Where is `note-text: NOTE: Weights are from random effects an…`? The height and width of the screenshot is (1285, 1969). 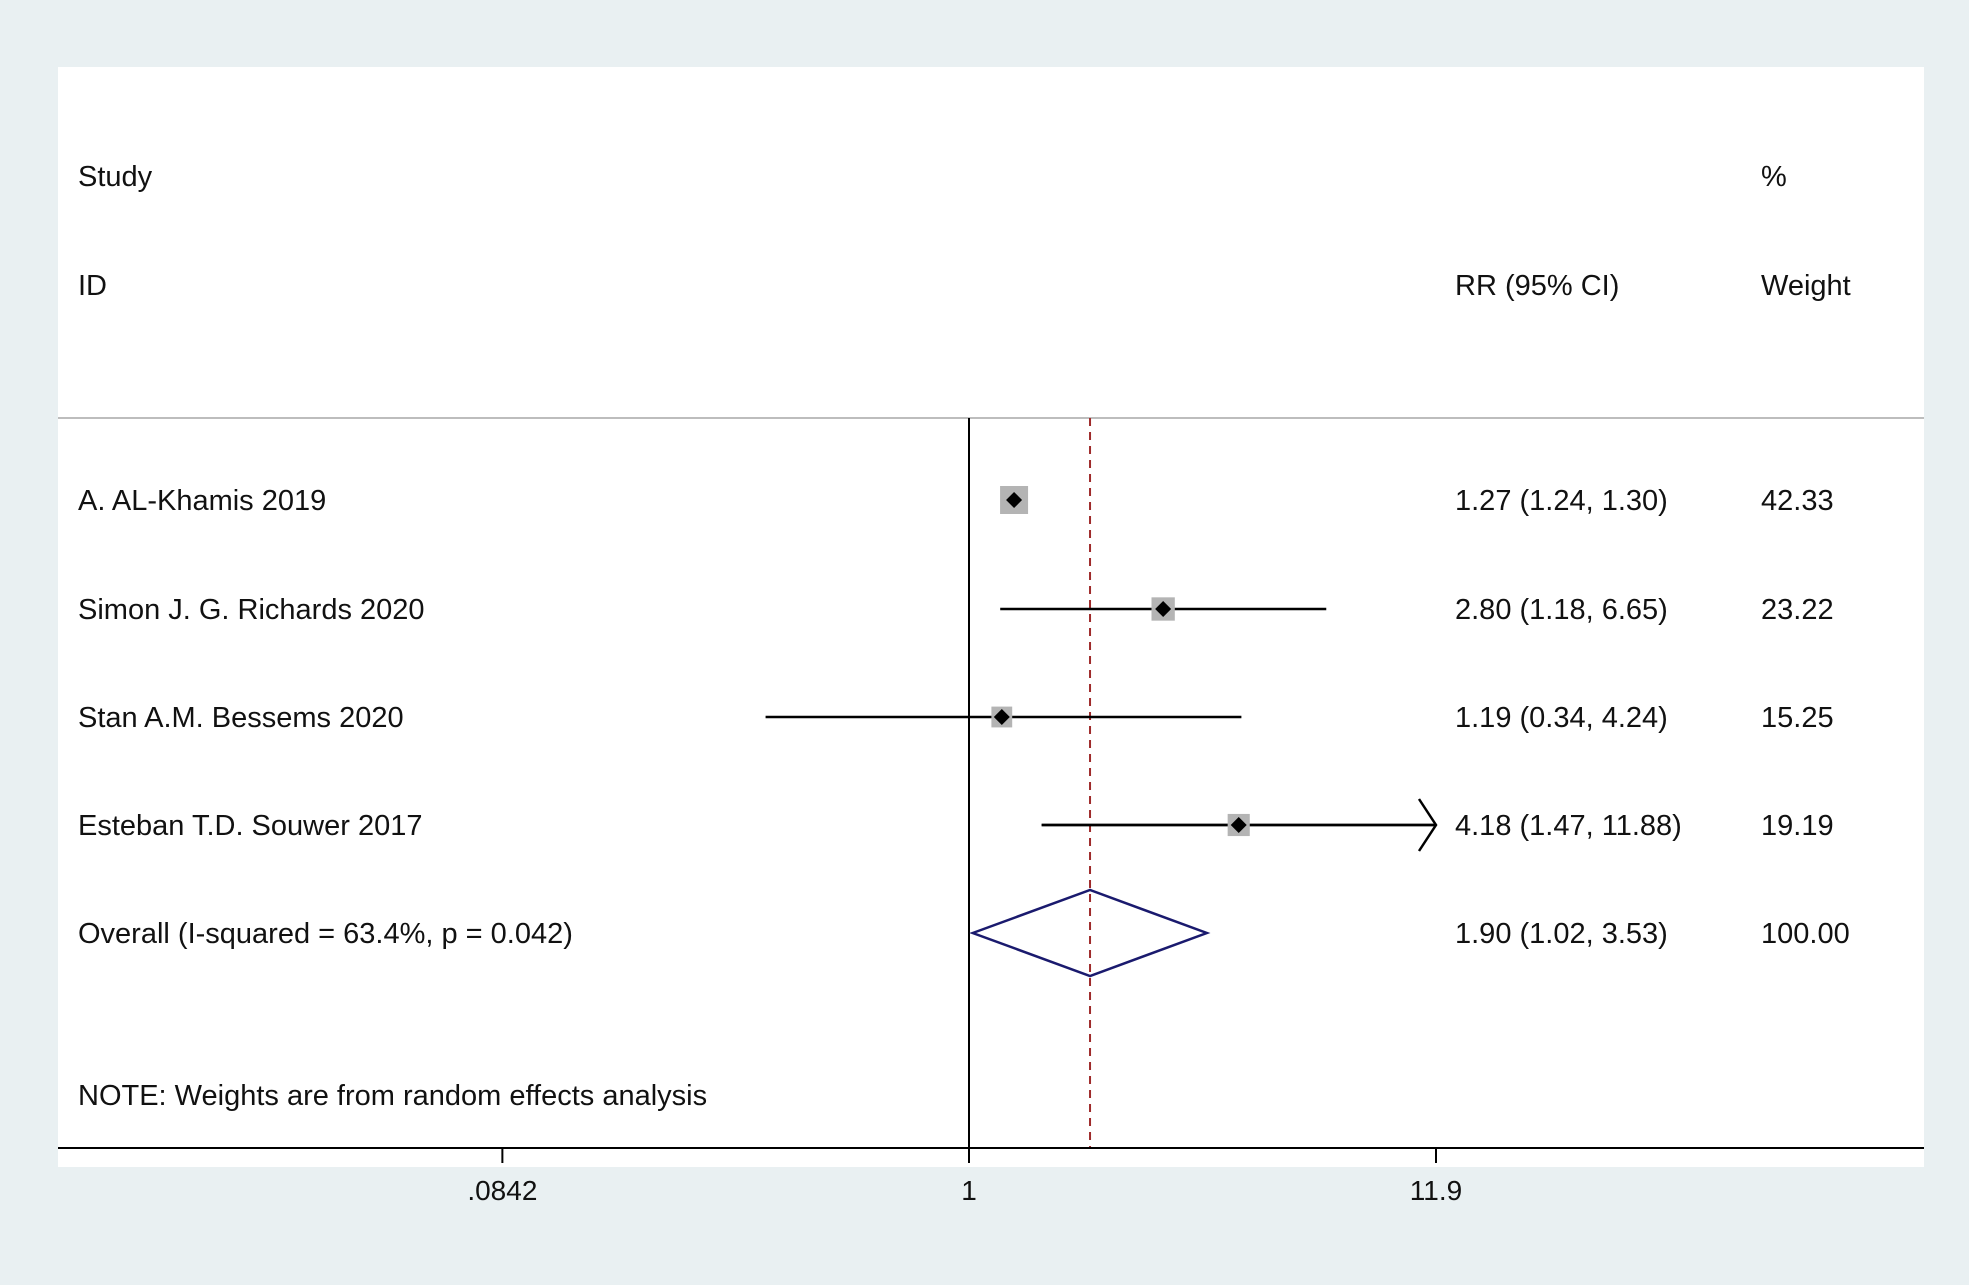 note-text: NOTE: Weights are from random effects an… is located at coordinates (392, 1096).